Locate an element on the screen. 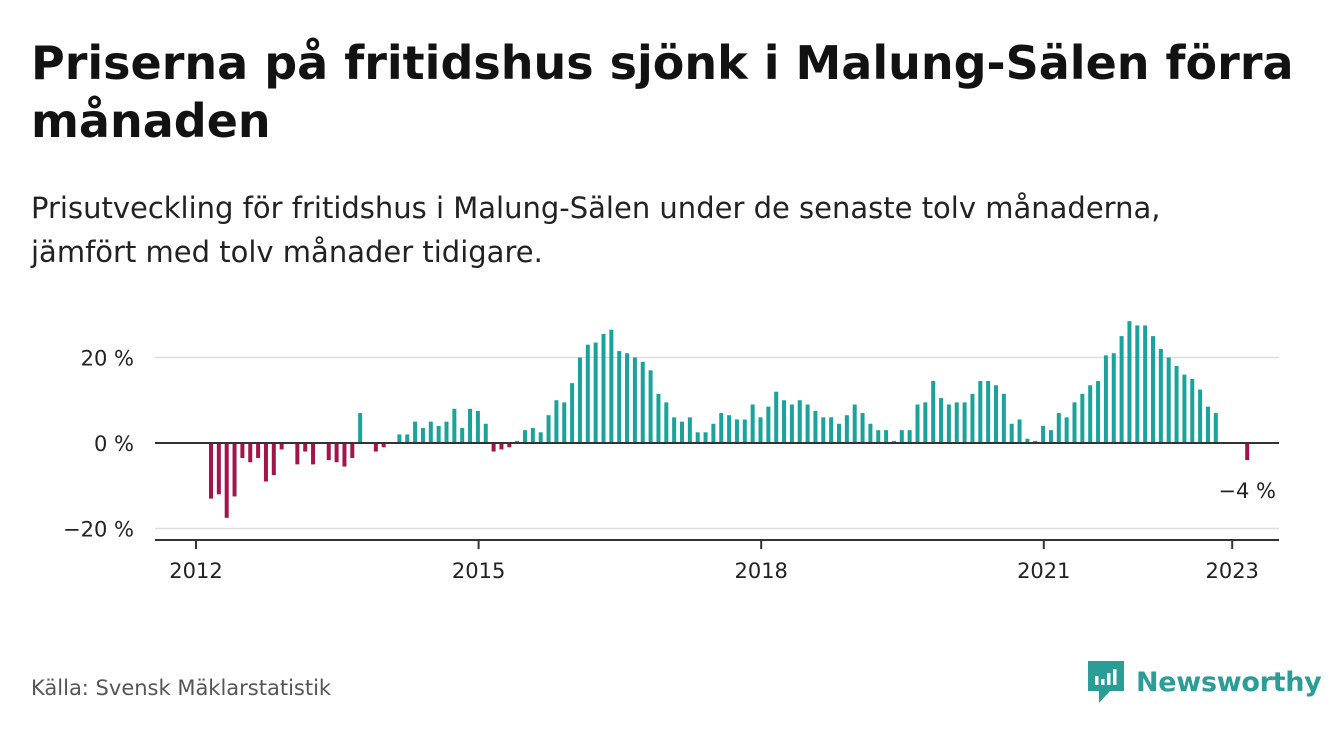 The image size is (1340, 734). source-note: Källa: Svensk Mäklarstatistik is located at coordinates (181, 688).